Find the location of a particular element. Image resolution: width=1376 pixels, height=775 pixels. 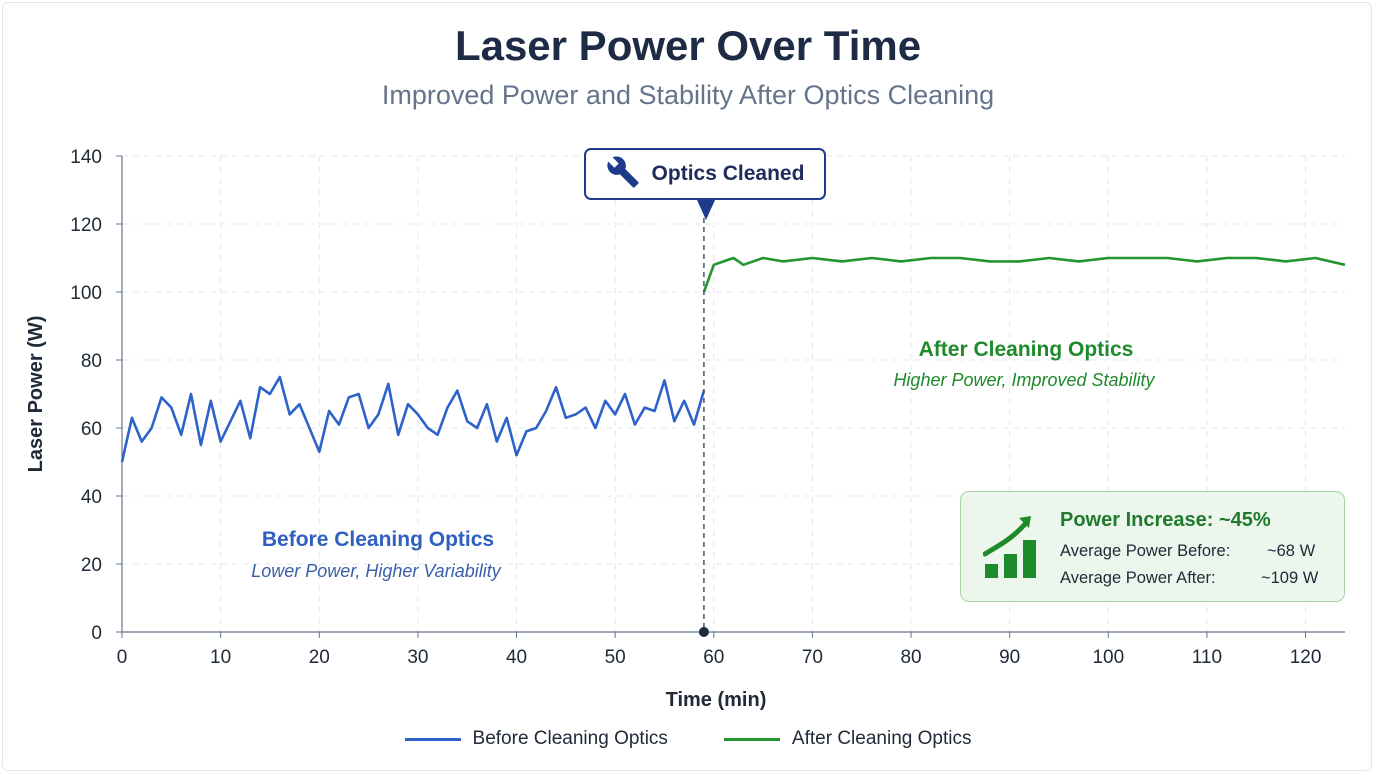

avg-after-value: ~109 W is located at coordinates (1290, 578).